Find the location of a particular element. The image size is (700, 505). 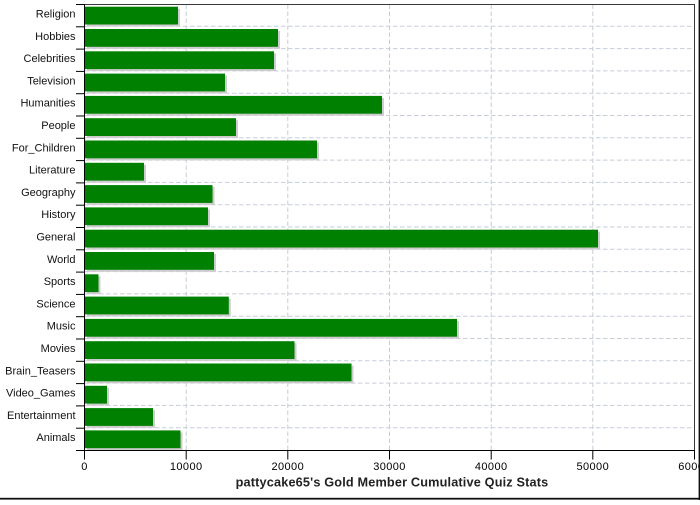

svg-text: Religion is located at coordinates (56, 15).